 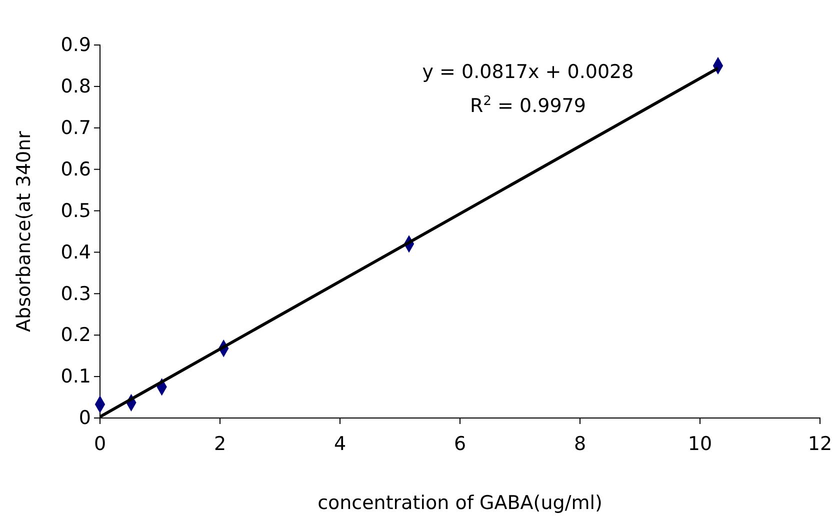 I want to click on x-tick-label: 2, so click(x=220, y=443).